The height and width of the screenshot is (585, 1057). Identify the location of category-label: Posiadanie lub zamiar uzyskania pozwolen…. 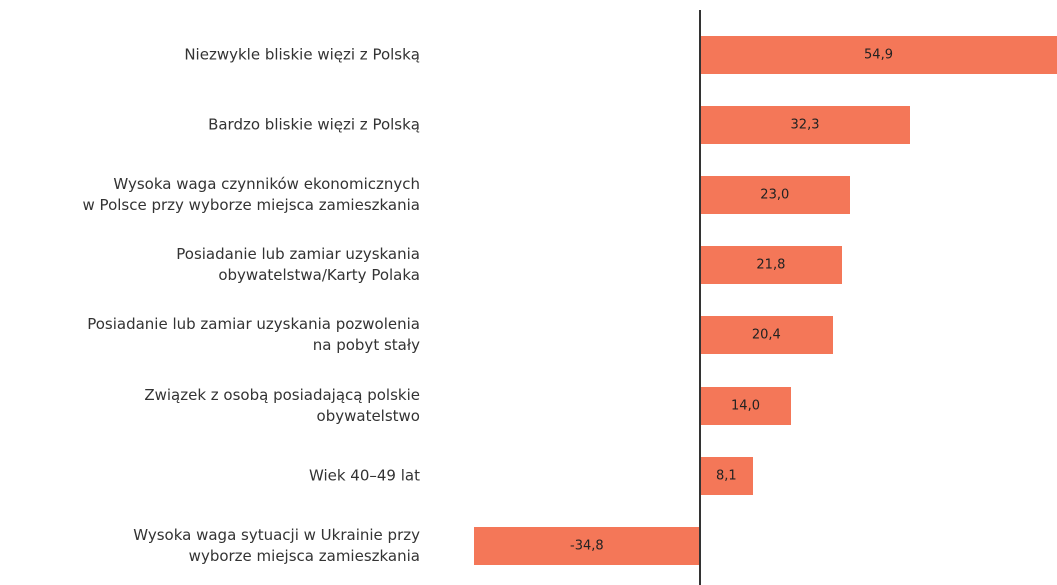
(253, 335).